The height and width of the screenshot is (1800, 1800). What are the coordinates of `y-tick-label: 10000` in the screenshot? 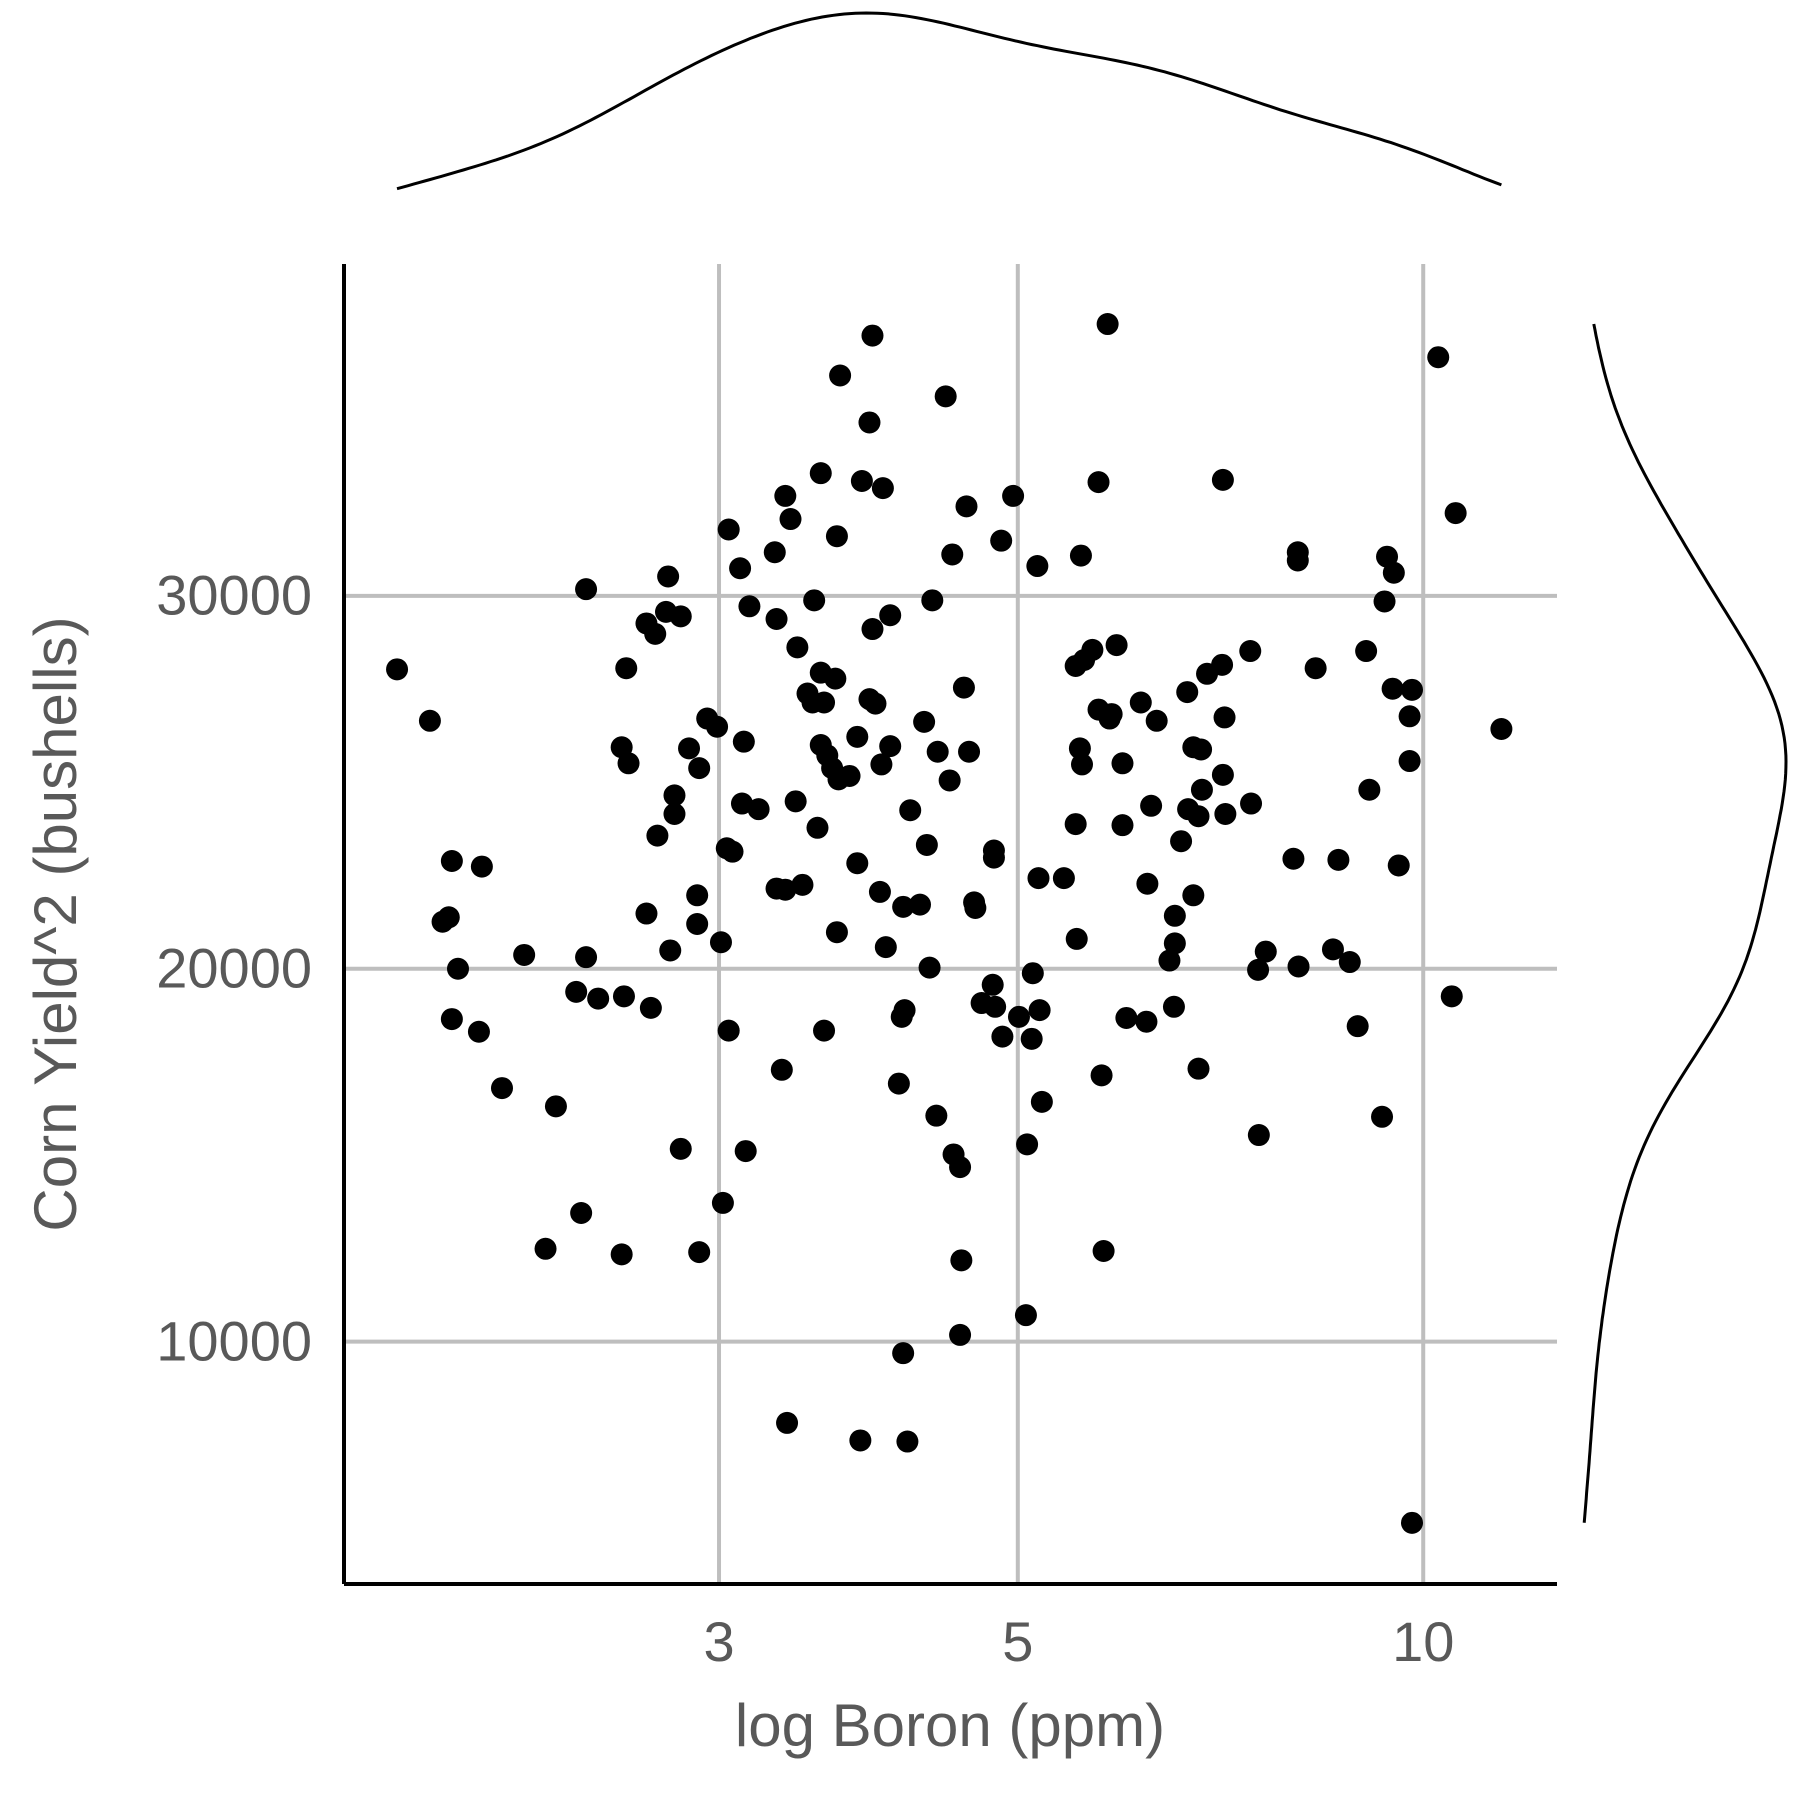 It's located at (234, 1340).